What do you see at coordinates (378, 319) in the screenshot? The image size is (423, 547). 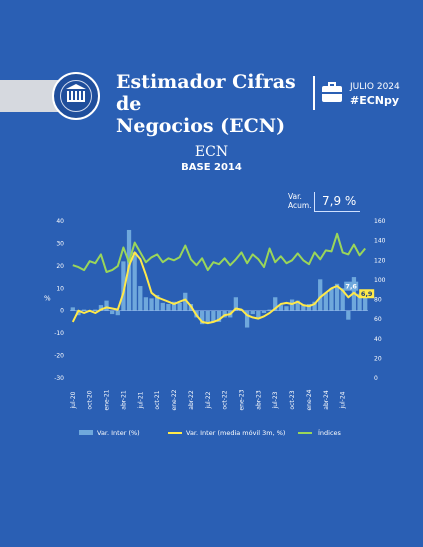 I see `y-right-tick-label: 60` at bounding box center [378, 319].